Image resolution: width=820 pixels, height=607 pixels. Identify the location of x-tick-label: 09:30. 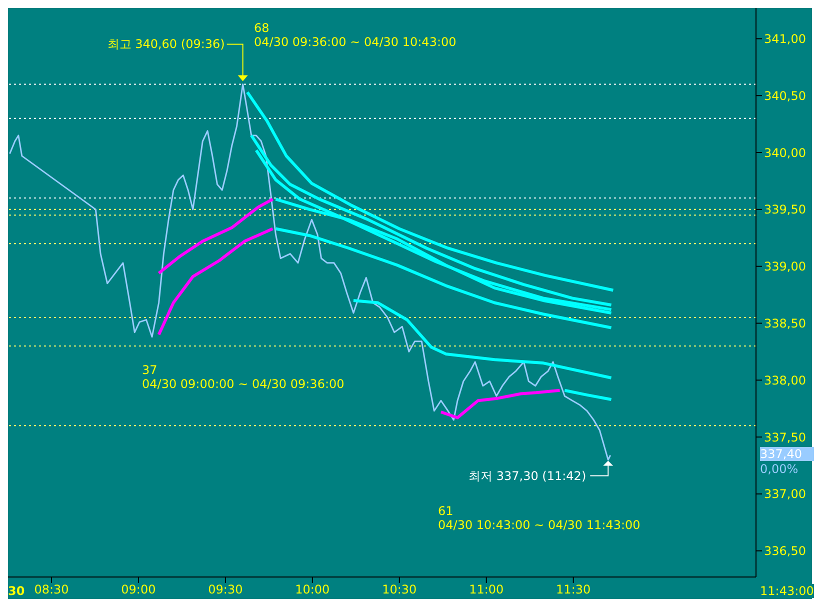
(225, 589).